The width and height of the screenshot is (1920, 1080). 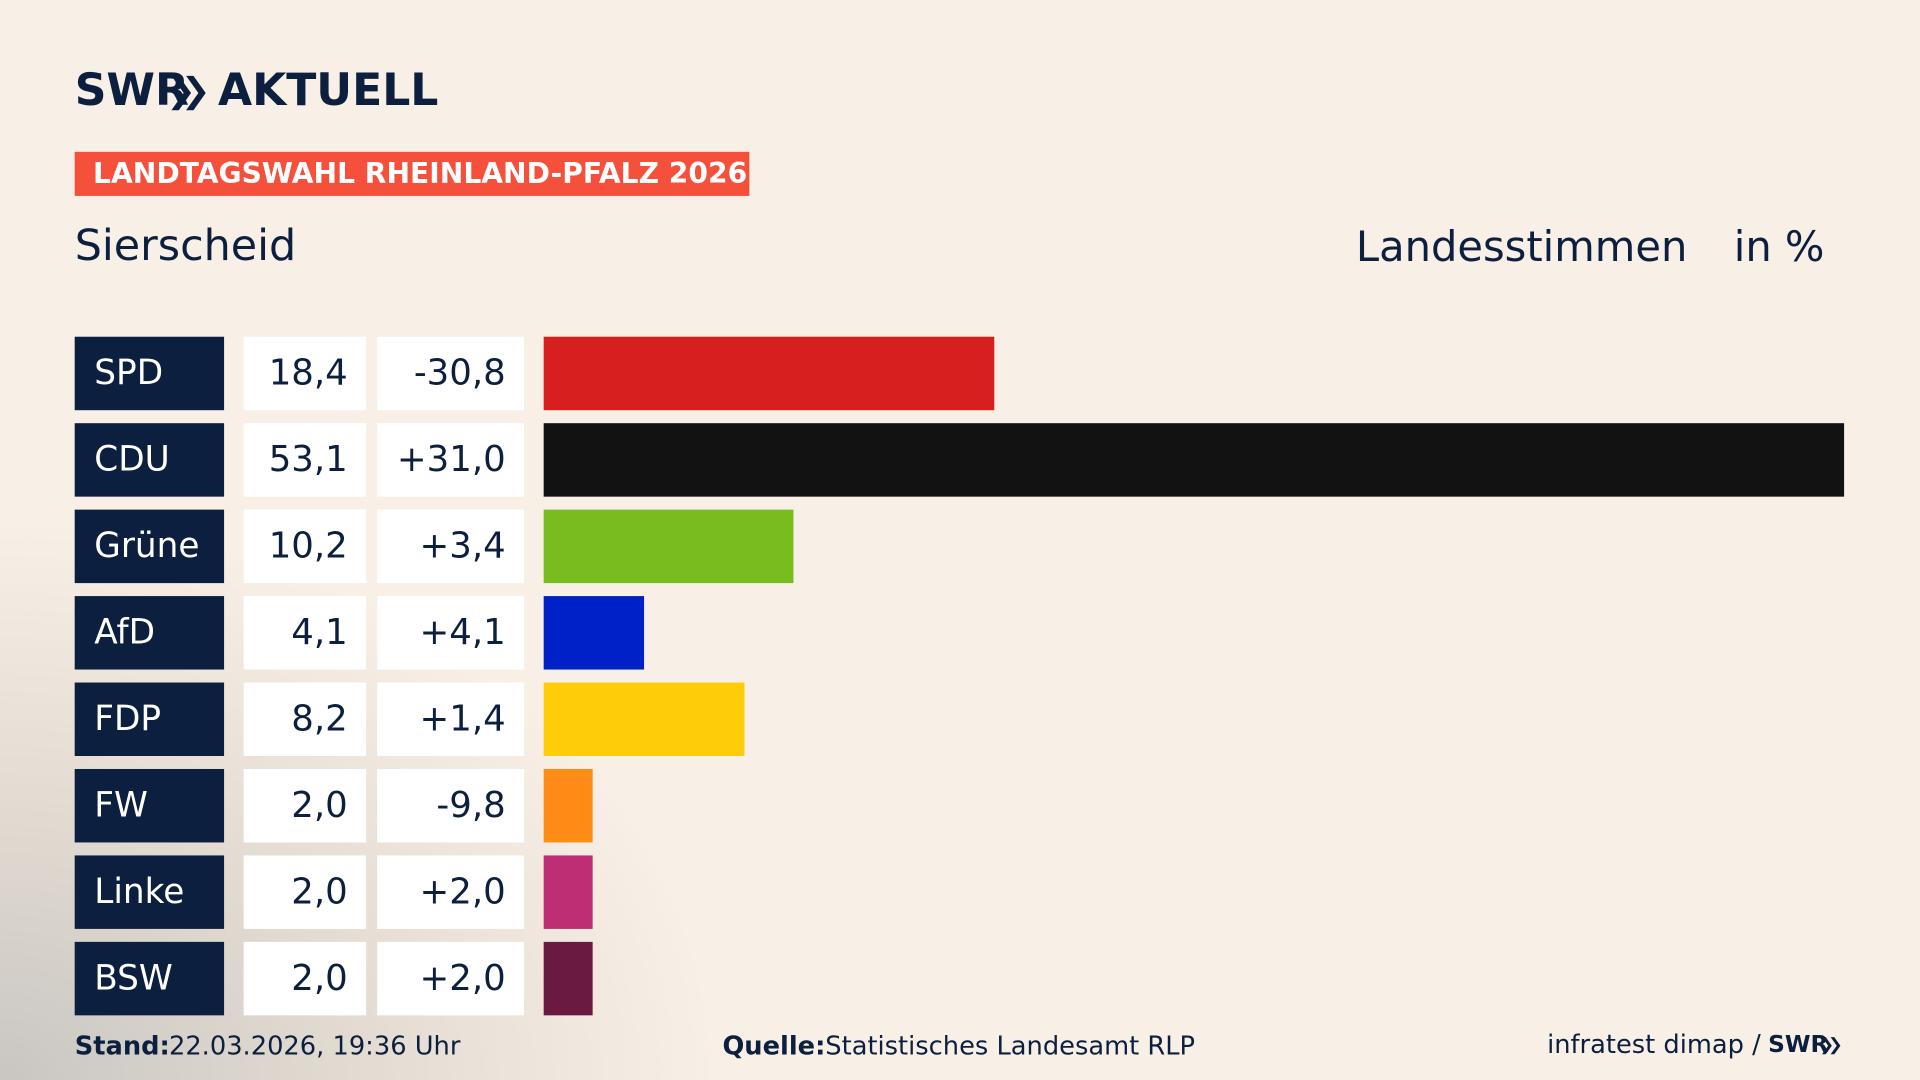 I want to click on source: Statistisches Landesamt RLP, so click(x=1010, y=1046).